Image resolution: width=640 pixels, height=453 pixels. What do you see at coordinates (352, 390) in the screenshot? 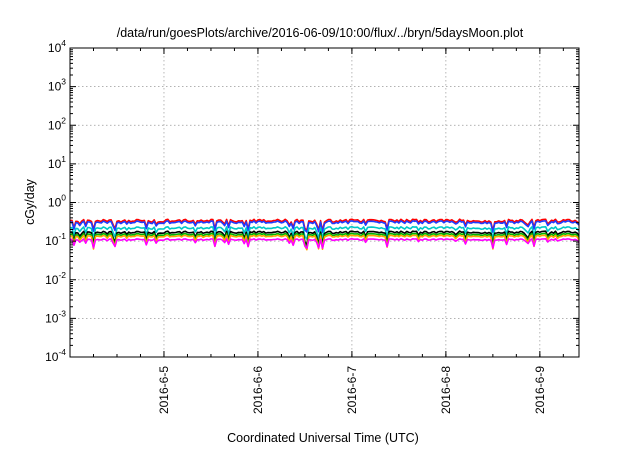
I see `x-tick-label: 2016-6-7` at bounding box center [352, 390].